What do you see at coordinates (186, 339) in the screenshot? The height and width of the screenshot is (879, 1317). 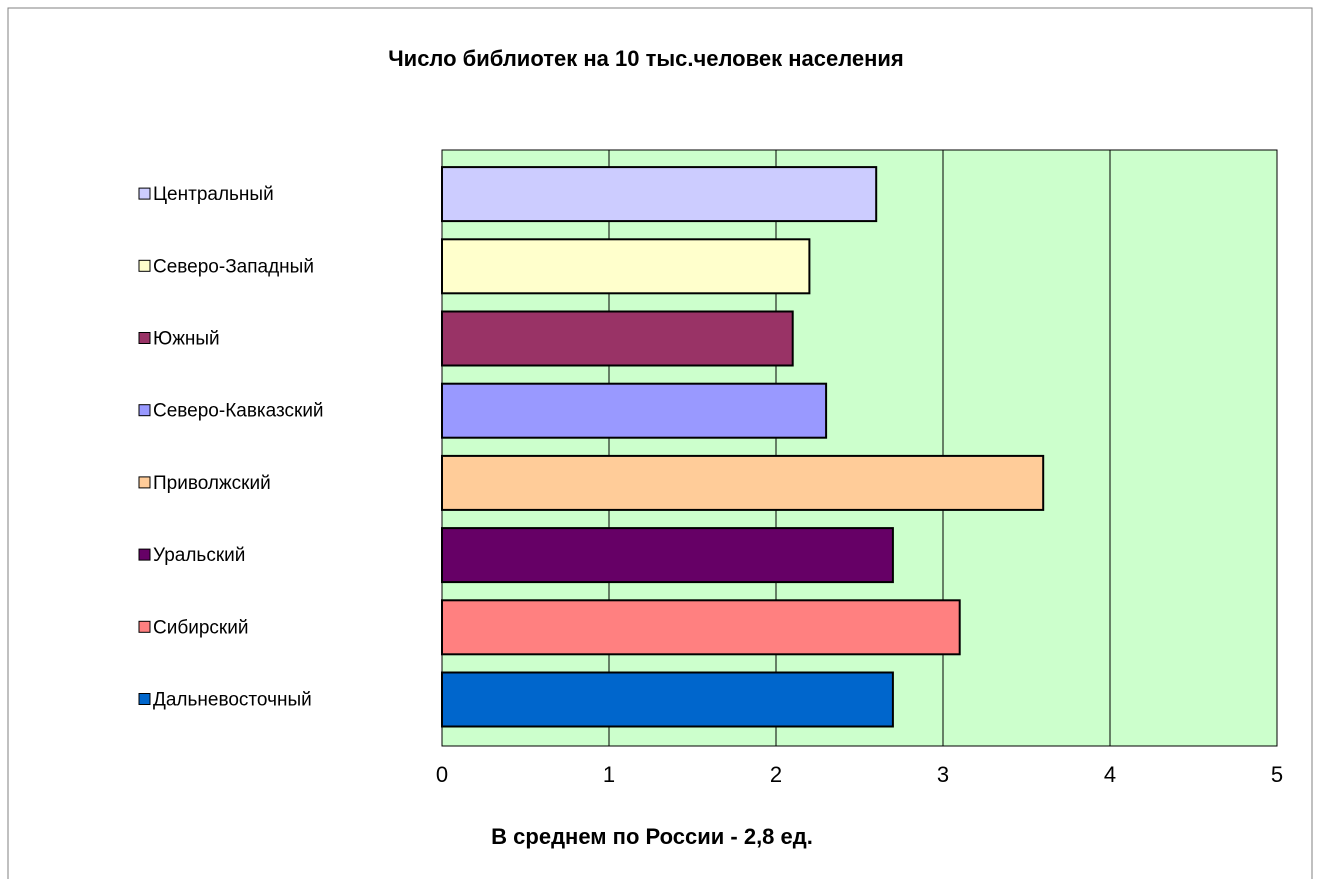 I see `legend-label: Южный` at bounding box center [186, 339].